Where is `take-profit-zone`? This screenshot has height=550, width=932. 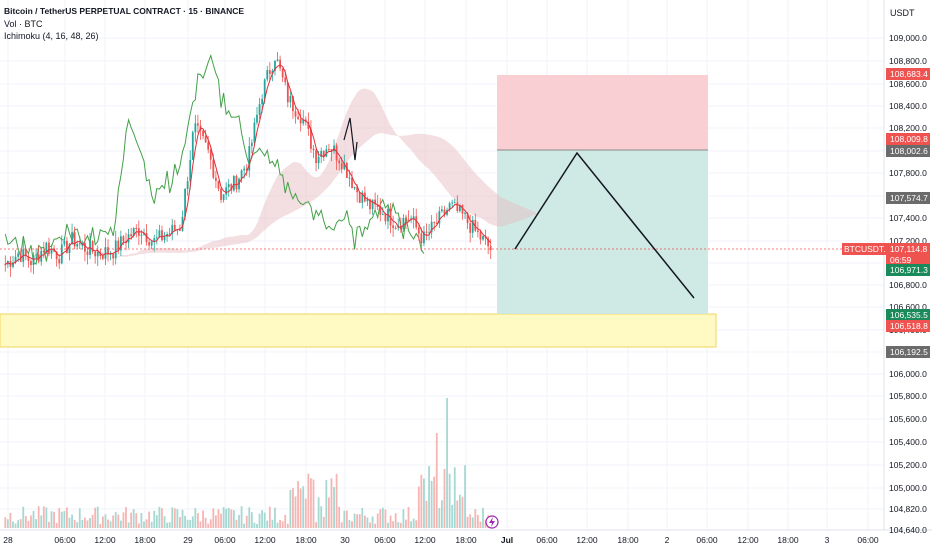
take-profit-zone is located at coordinates (602, 232).